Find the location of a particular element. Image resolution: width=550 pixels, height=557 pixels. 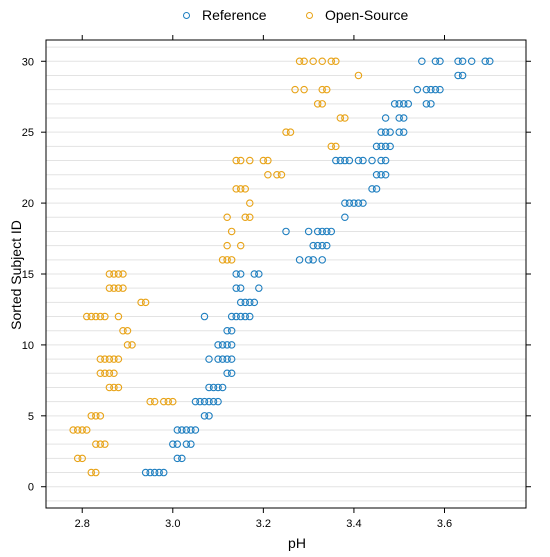

legend: Reference Open-Source is located at coordinates (275, 15).